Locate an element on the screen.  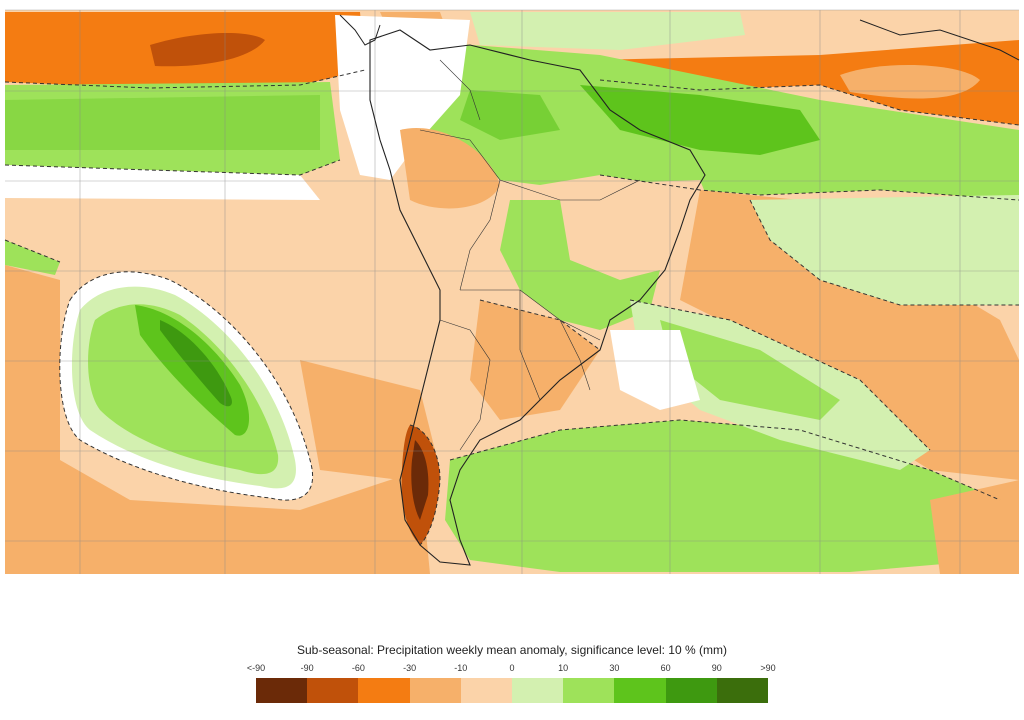
legend-color-bar is located at coordinates (512, 690).